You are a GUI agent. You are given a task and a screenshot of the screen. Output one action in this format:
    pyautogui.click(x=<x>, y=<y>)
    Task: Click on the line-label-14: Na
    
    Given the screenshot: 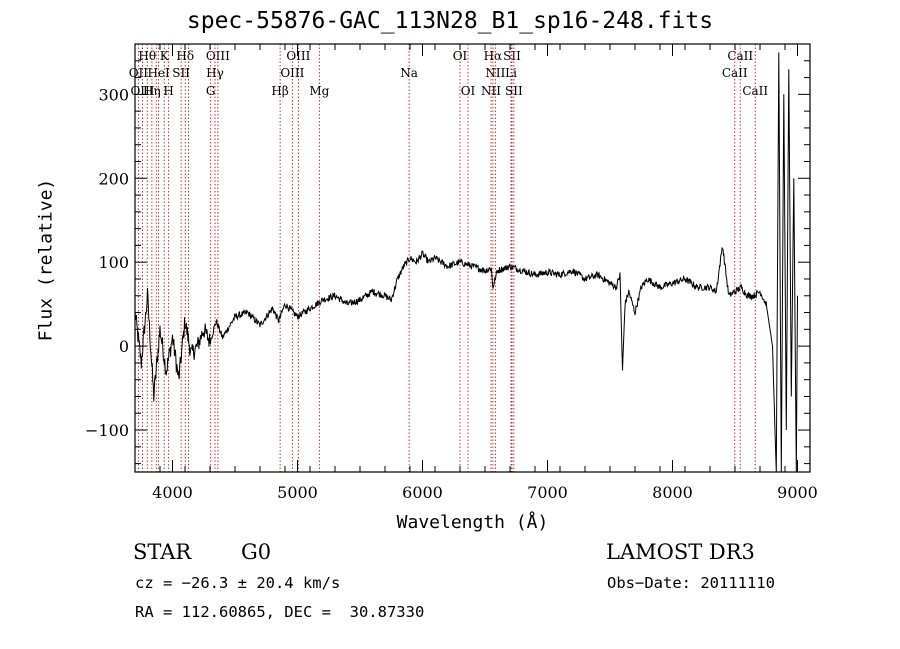 What is the action you would take?
    pyautogui.click(x=409, y=73)
    